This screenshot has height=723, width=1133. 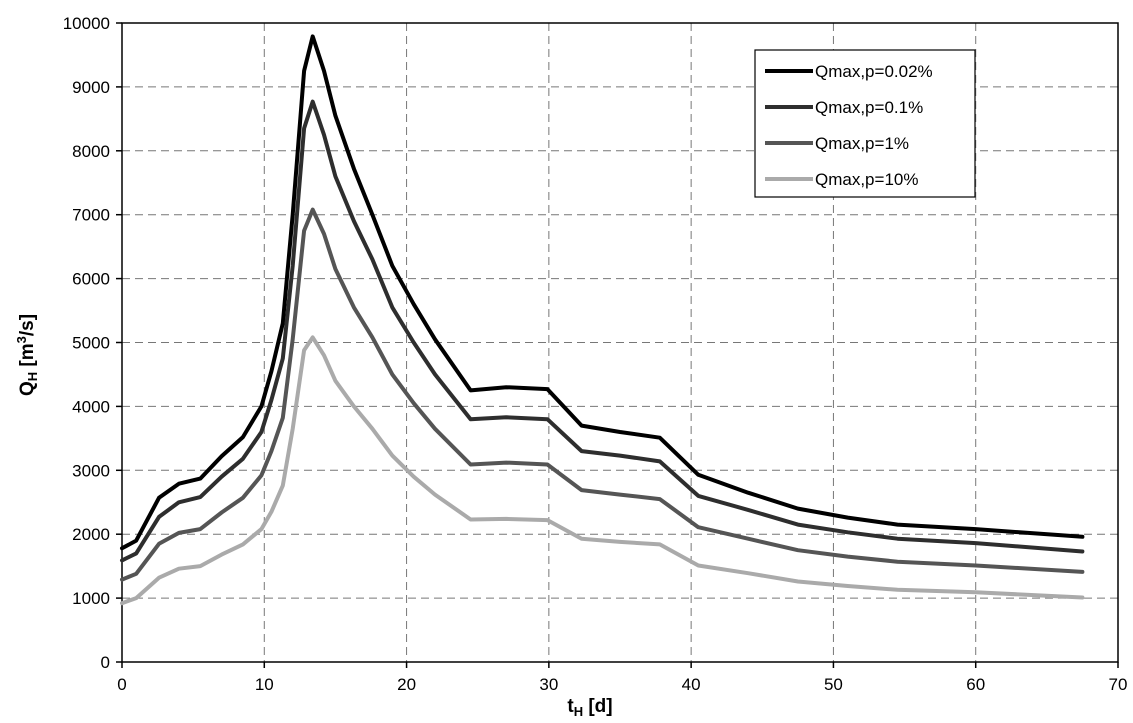 I want to click on y-tick-label: 1000, so click(x=91, y=598).